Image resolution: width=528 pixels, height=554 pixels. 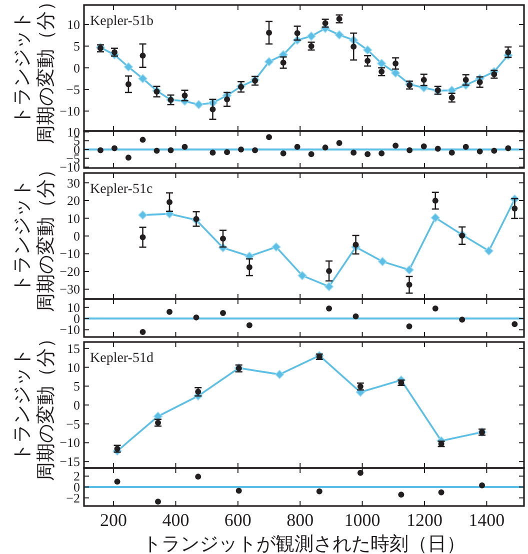 I want to click on annotation: Kepler-51d, so click(x=122, y=358).